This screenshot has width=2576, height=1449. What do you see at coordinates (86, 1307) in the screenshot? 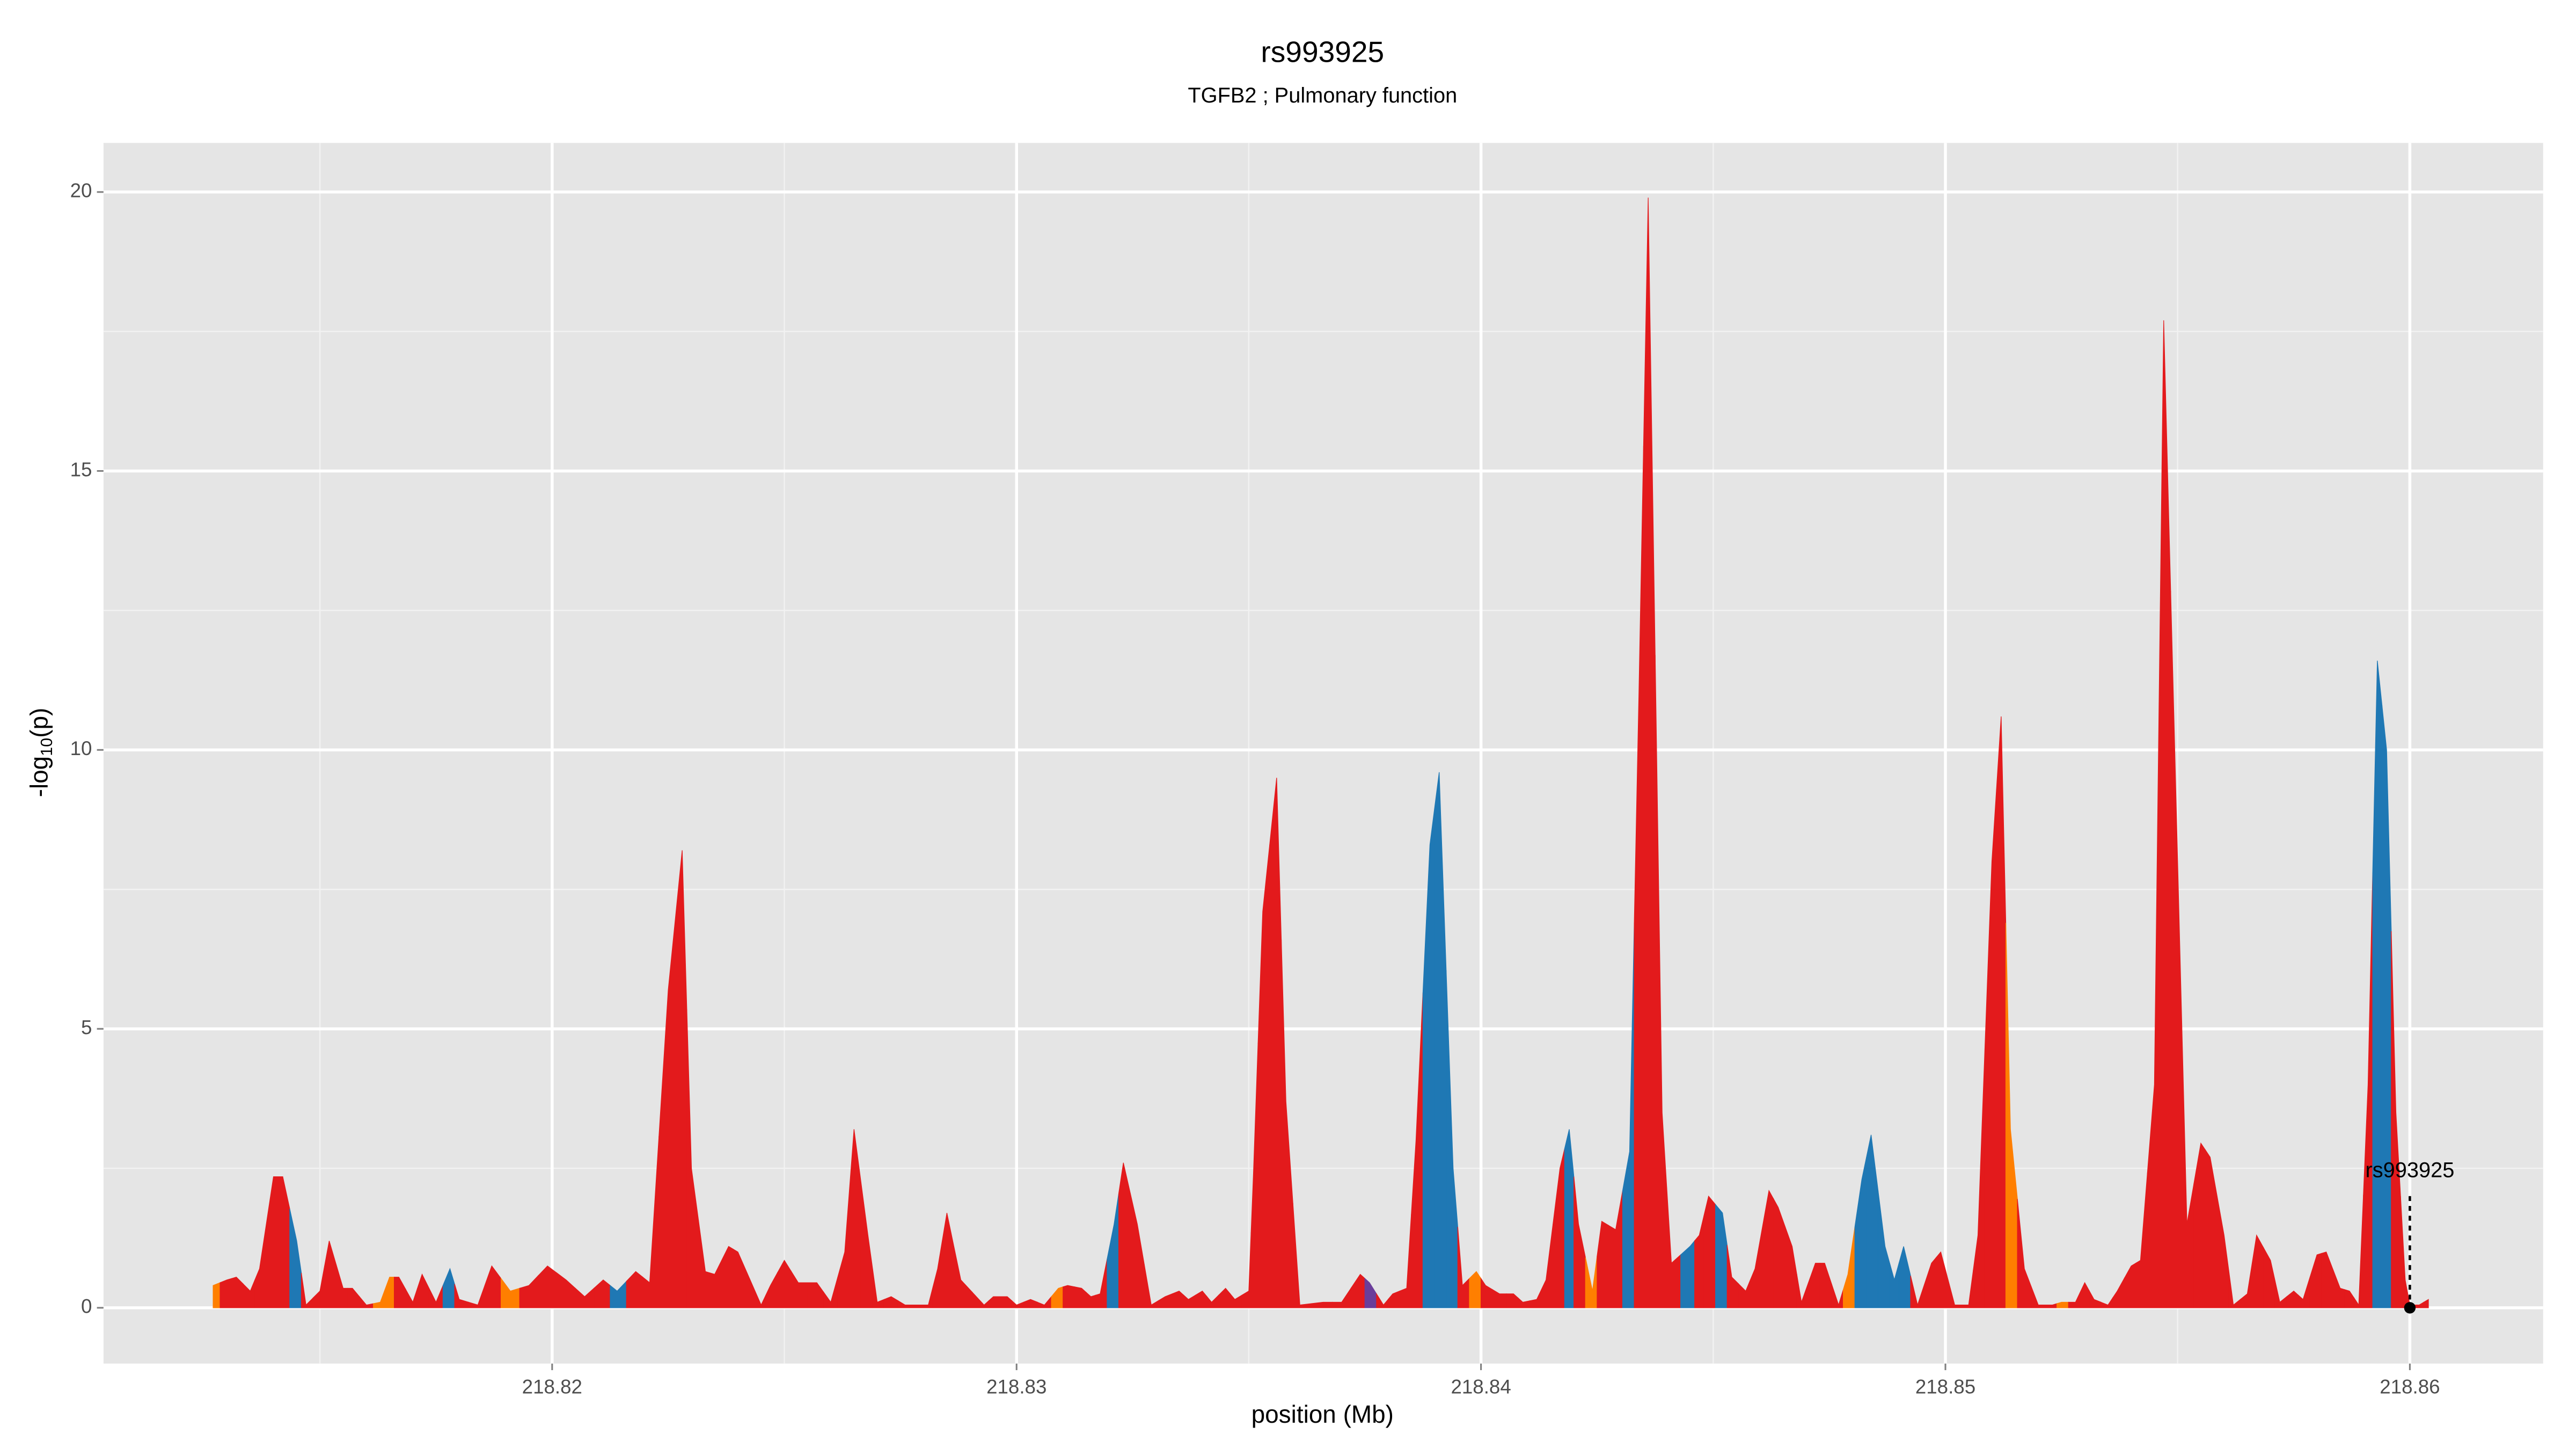
I see `y-tick-label: 0` at bounding box center [86, 1307].